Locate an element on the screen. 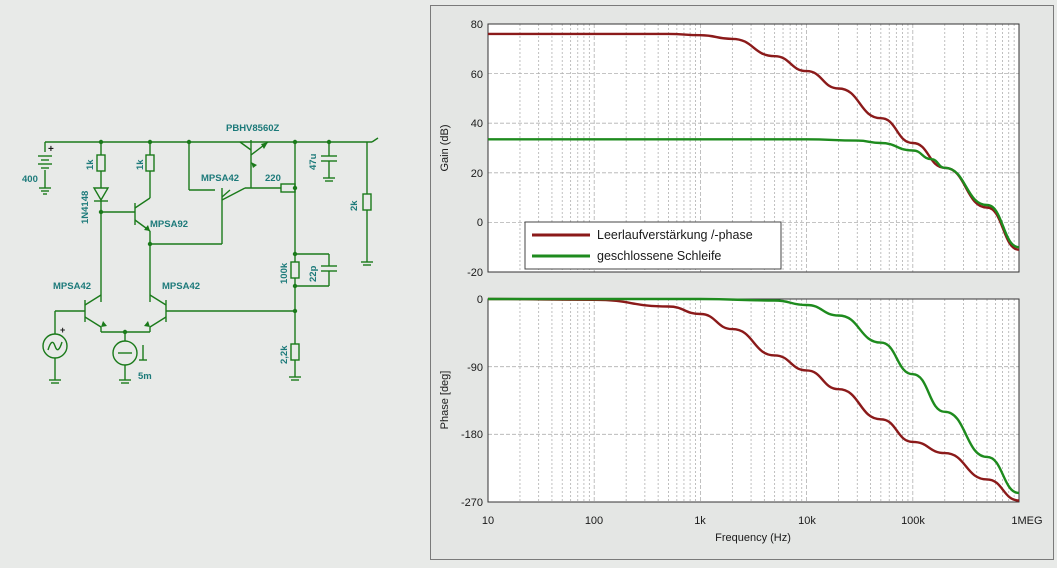  x-tick: 100 is located at coordinates (594, 521).